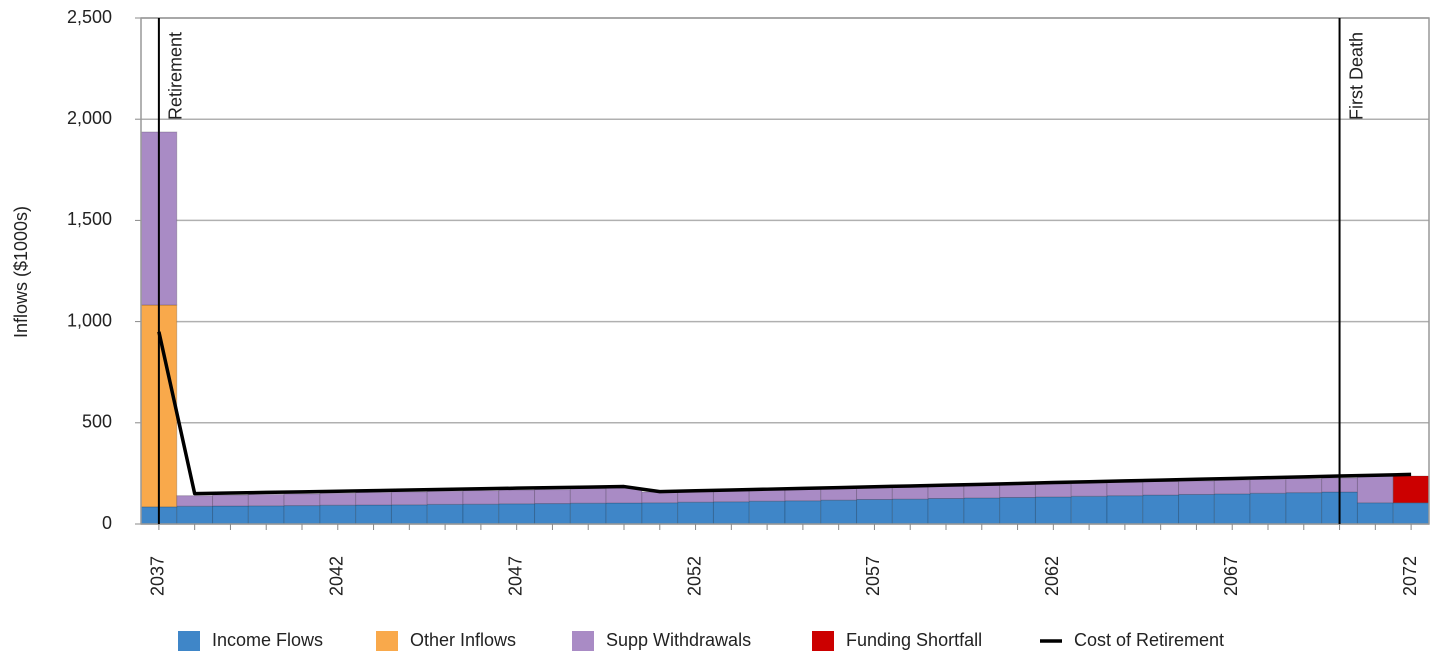  What do you see at coordinates (1356, 76) in the screenshot?
I see `annotation-label: First Death` at bounding box center [1356, 76].